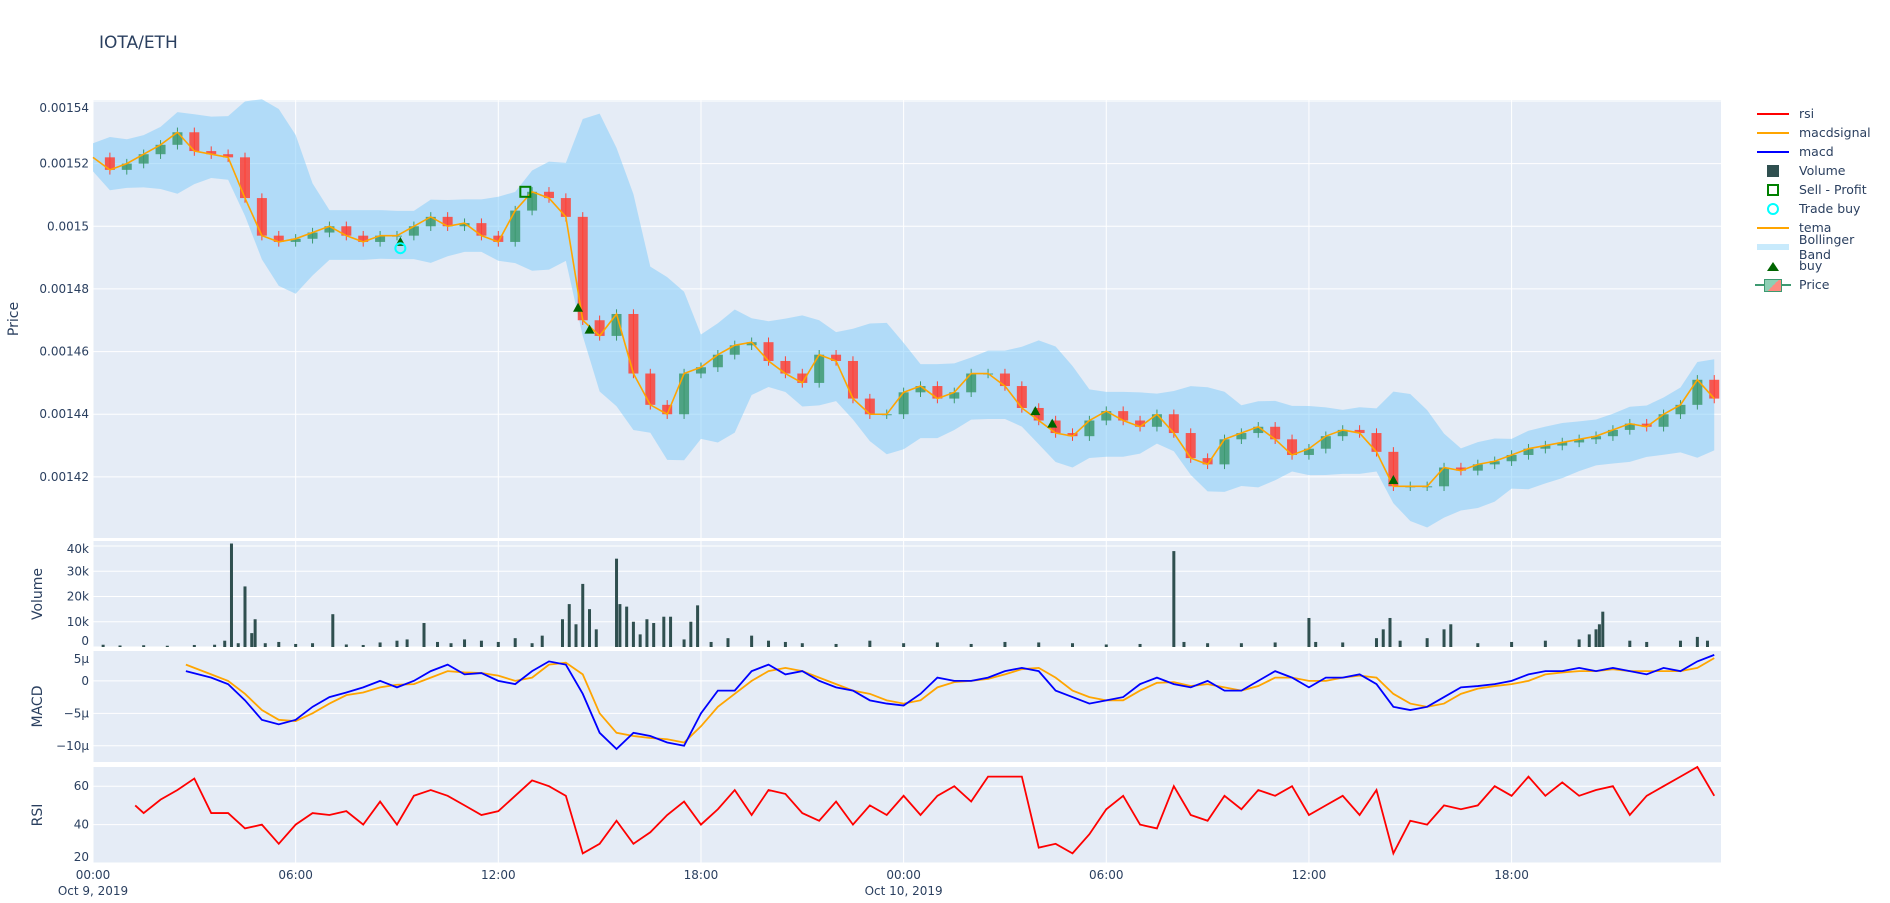 The image size is (1890, 903). What do you see at coordinates (1822, 132) in the screenshot?
I see `legend-item-macdsignal: macdsignal` at bounding box center [1822, 132].